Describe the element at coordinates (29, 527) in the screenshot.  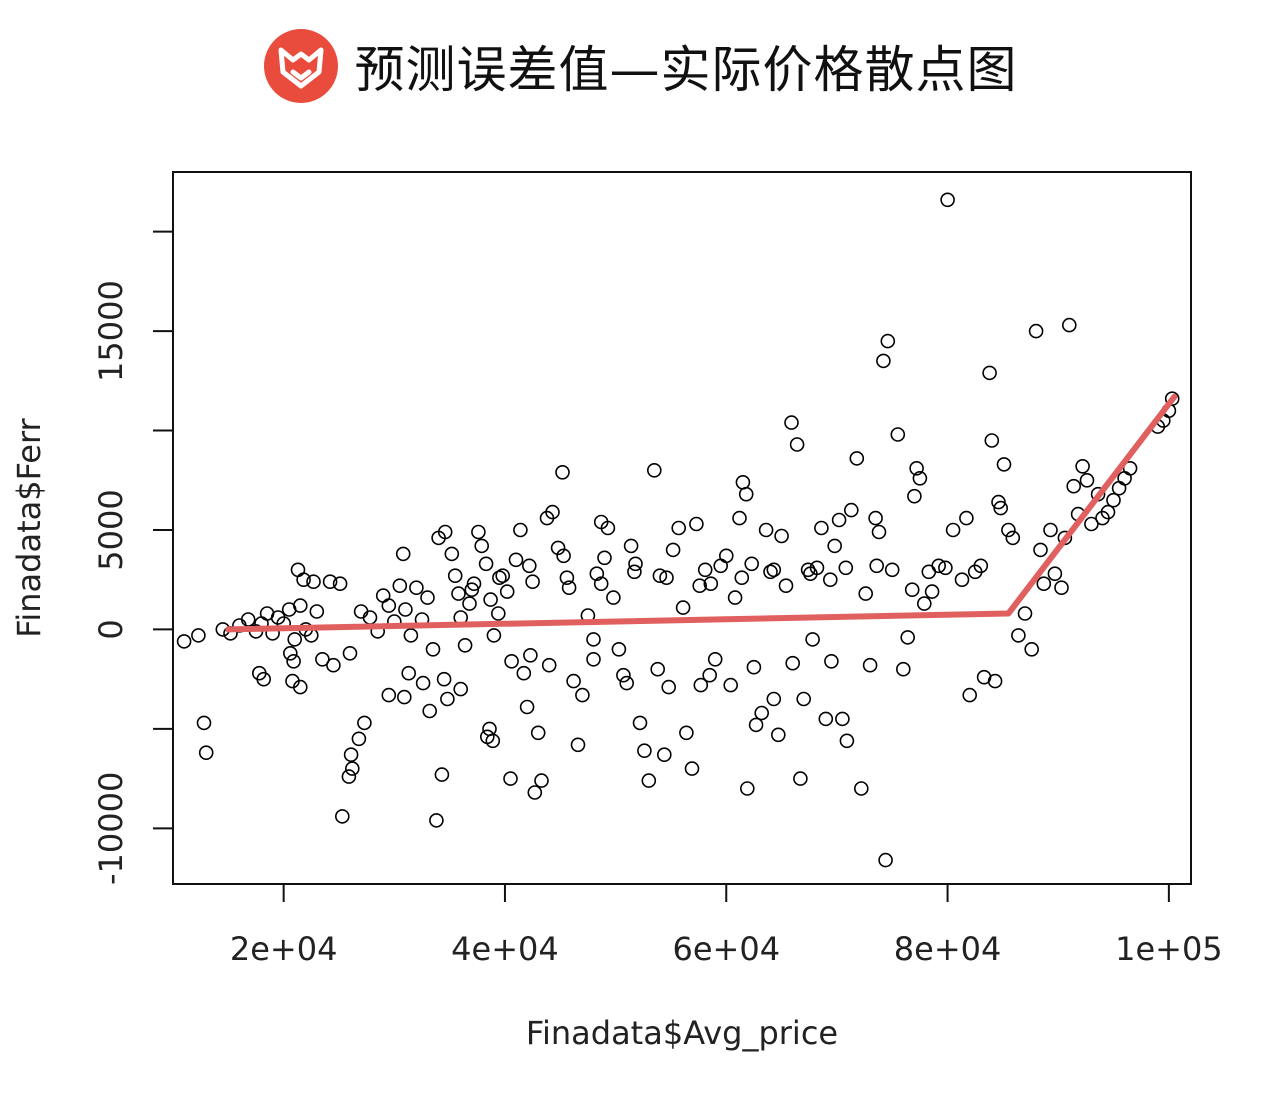
I see `y-axis-title: Finadata$Ferr` at that location.